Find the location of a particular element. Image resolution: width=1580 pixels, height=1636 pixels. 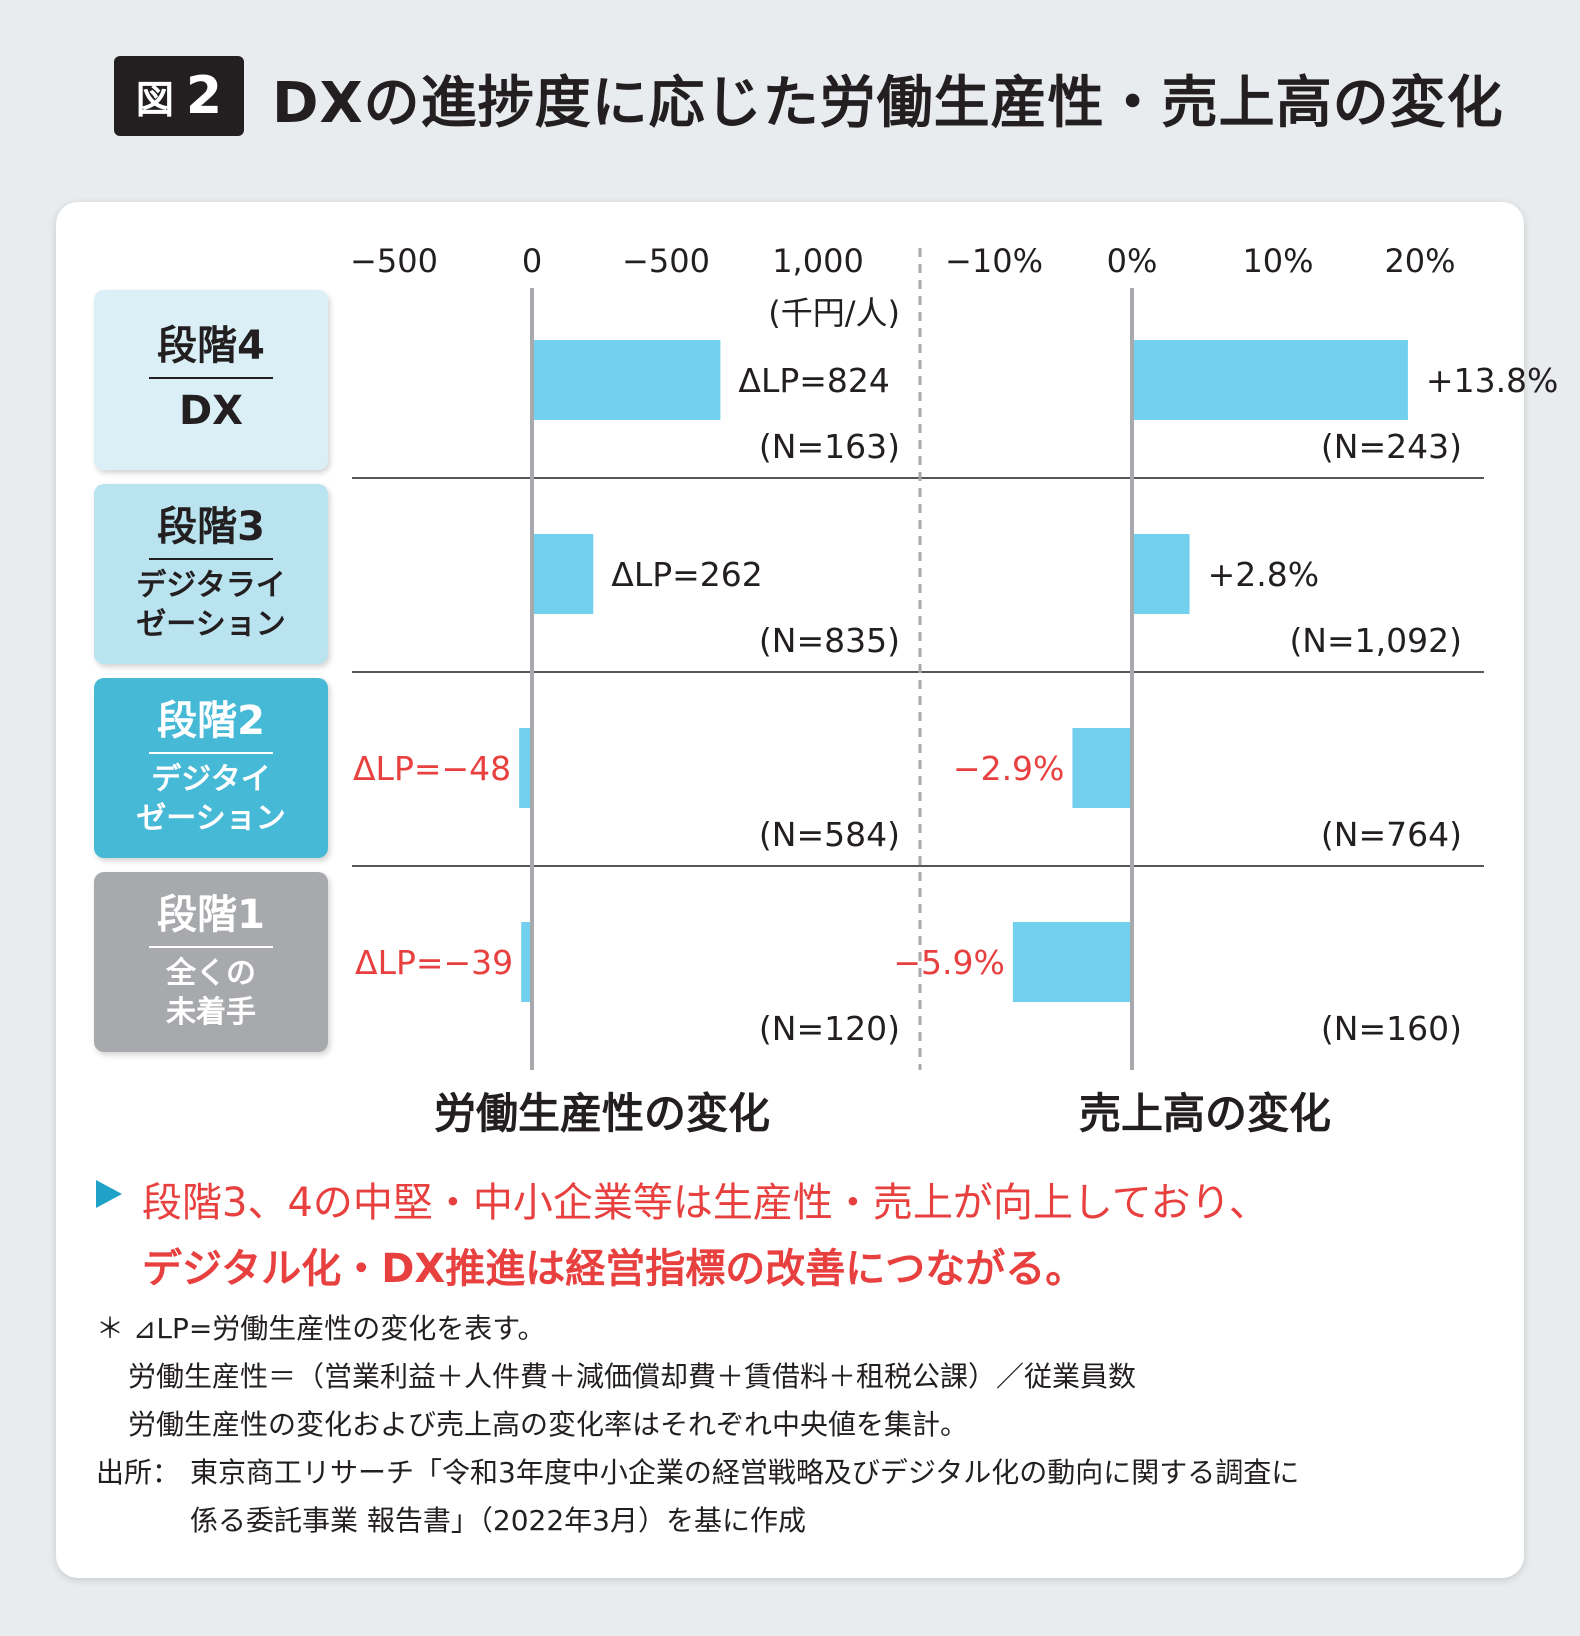

source-label: 出所： is located at coordinates (138, 1472).